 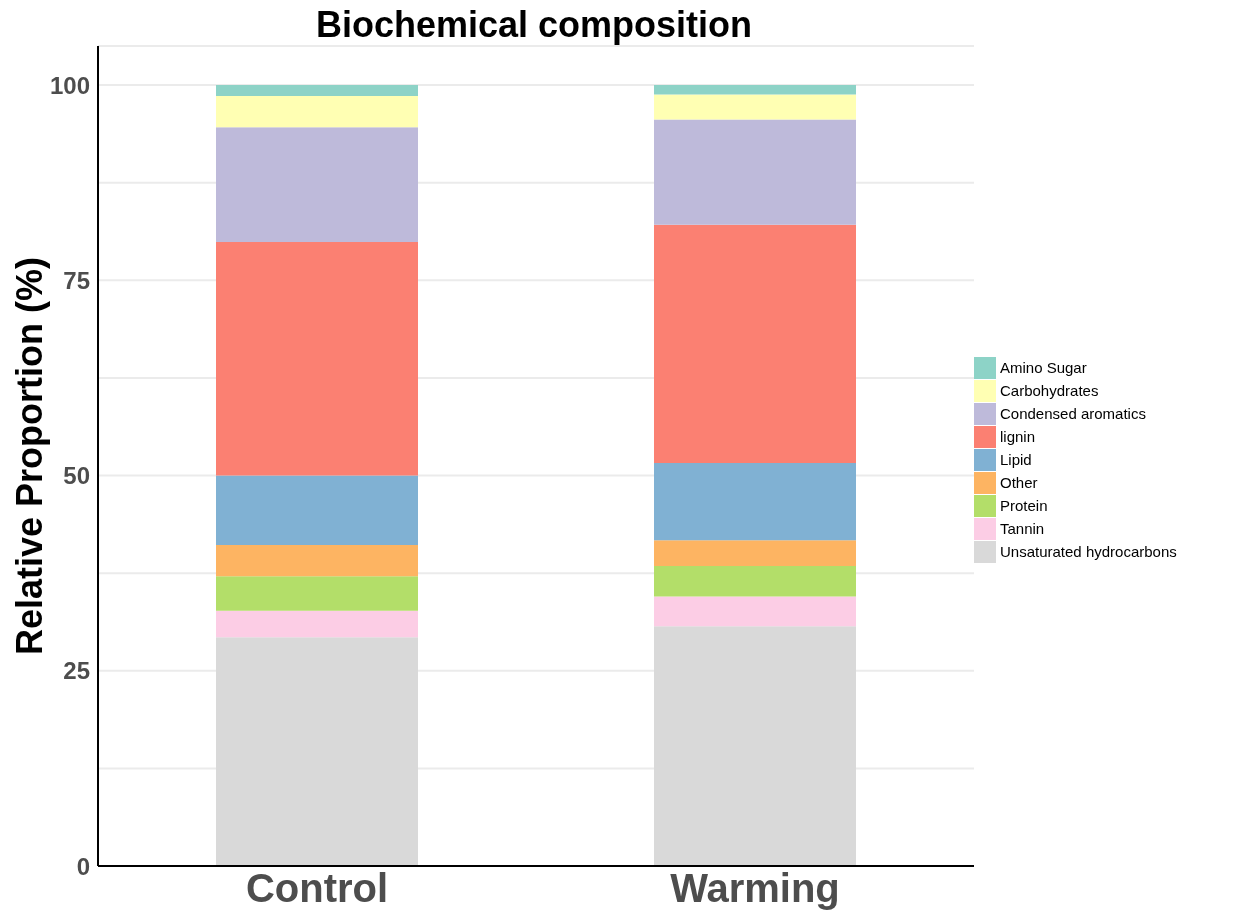 I want to click on y-axis-title: Relative Proportion (%), so click(x=30, y=456).